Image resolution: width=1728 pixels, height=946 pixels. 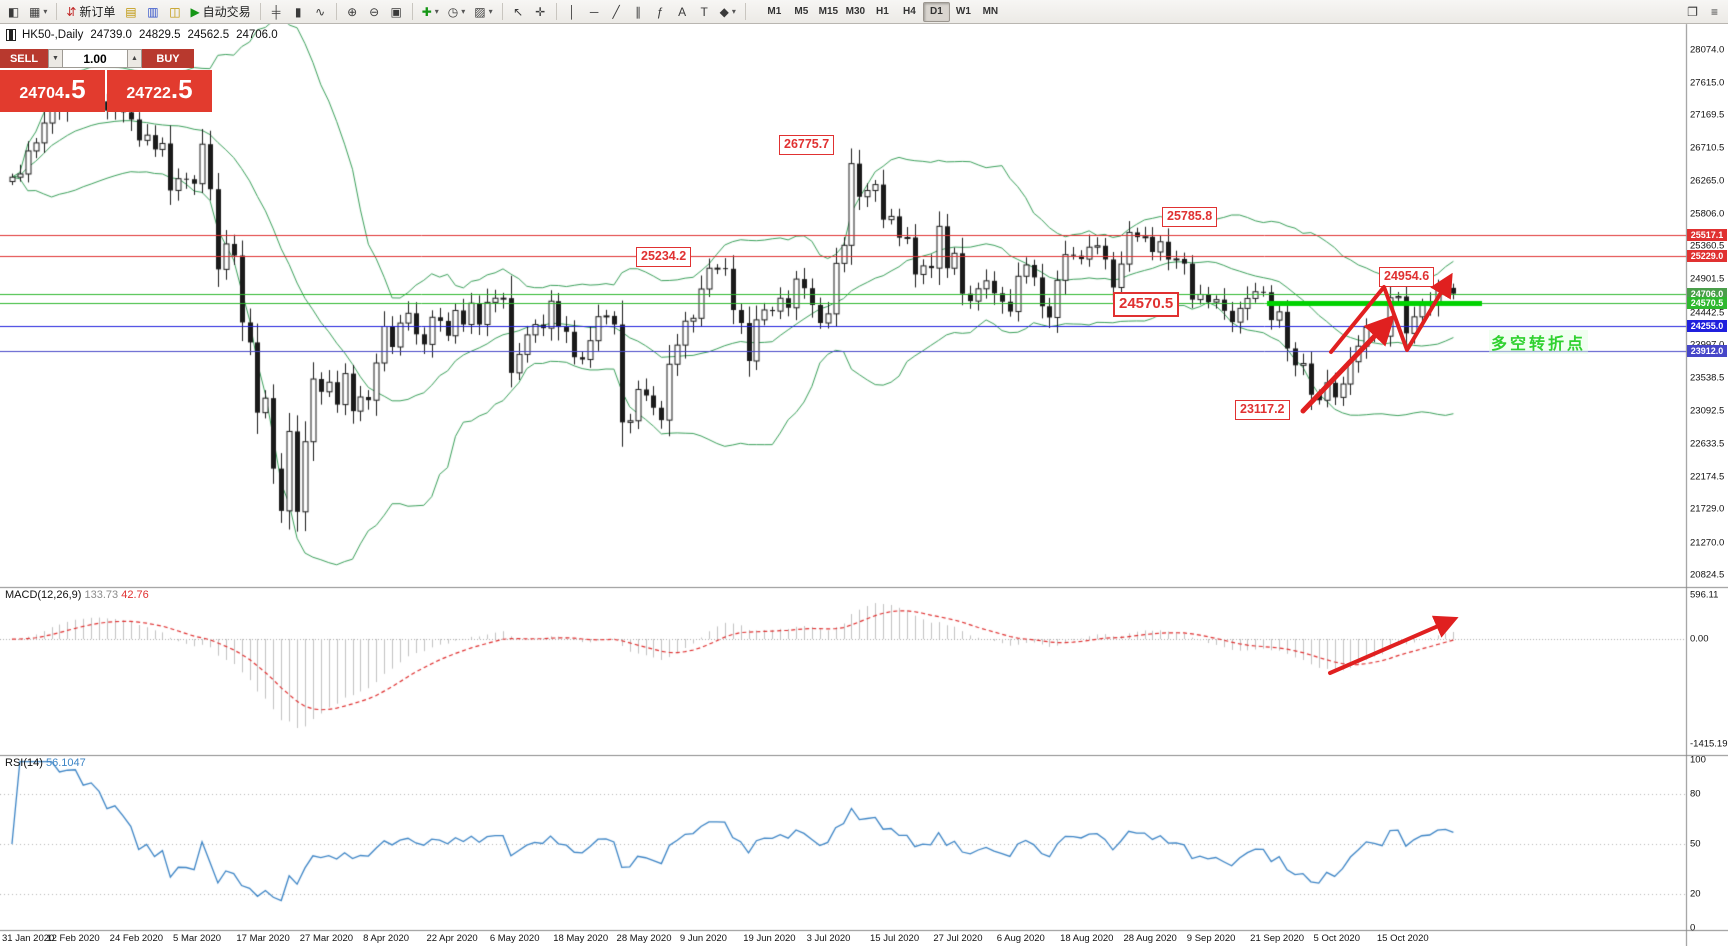 I want to click on low-value: 24562.5, so click(x=208, y=35).